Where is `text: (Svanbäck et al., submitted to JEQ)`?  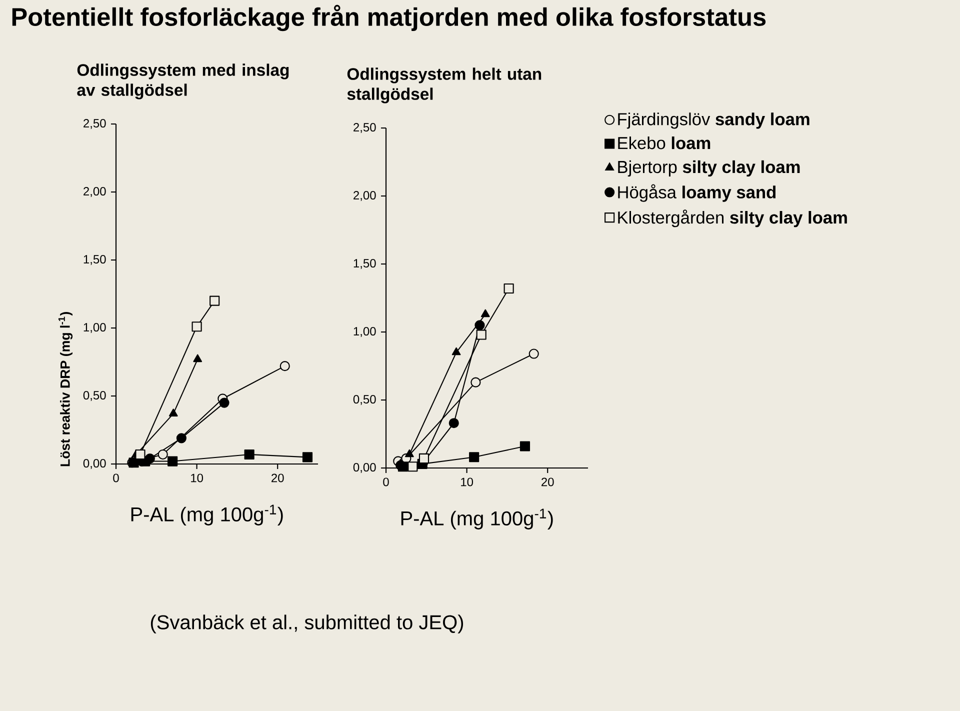 text: (Svanbäck et al., submitted to JEQ) is located at coordinates (307, 624).